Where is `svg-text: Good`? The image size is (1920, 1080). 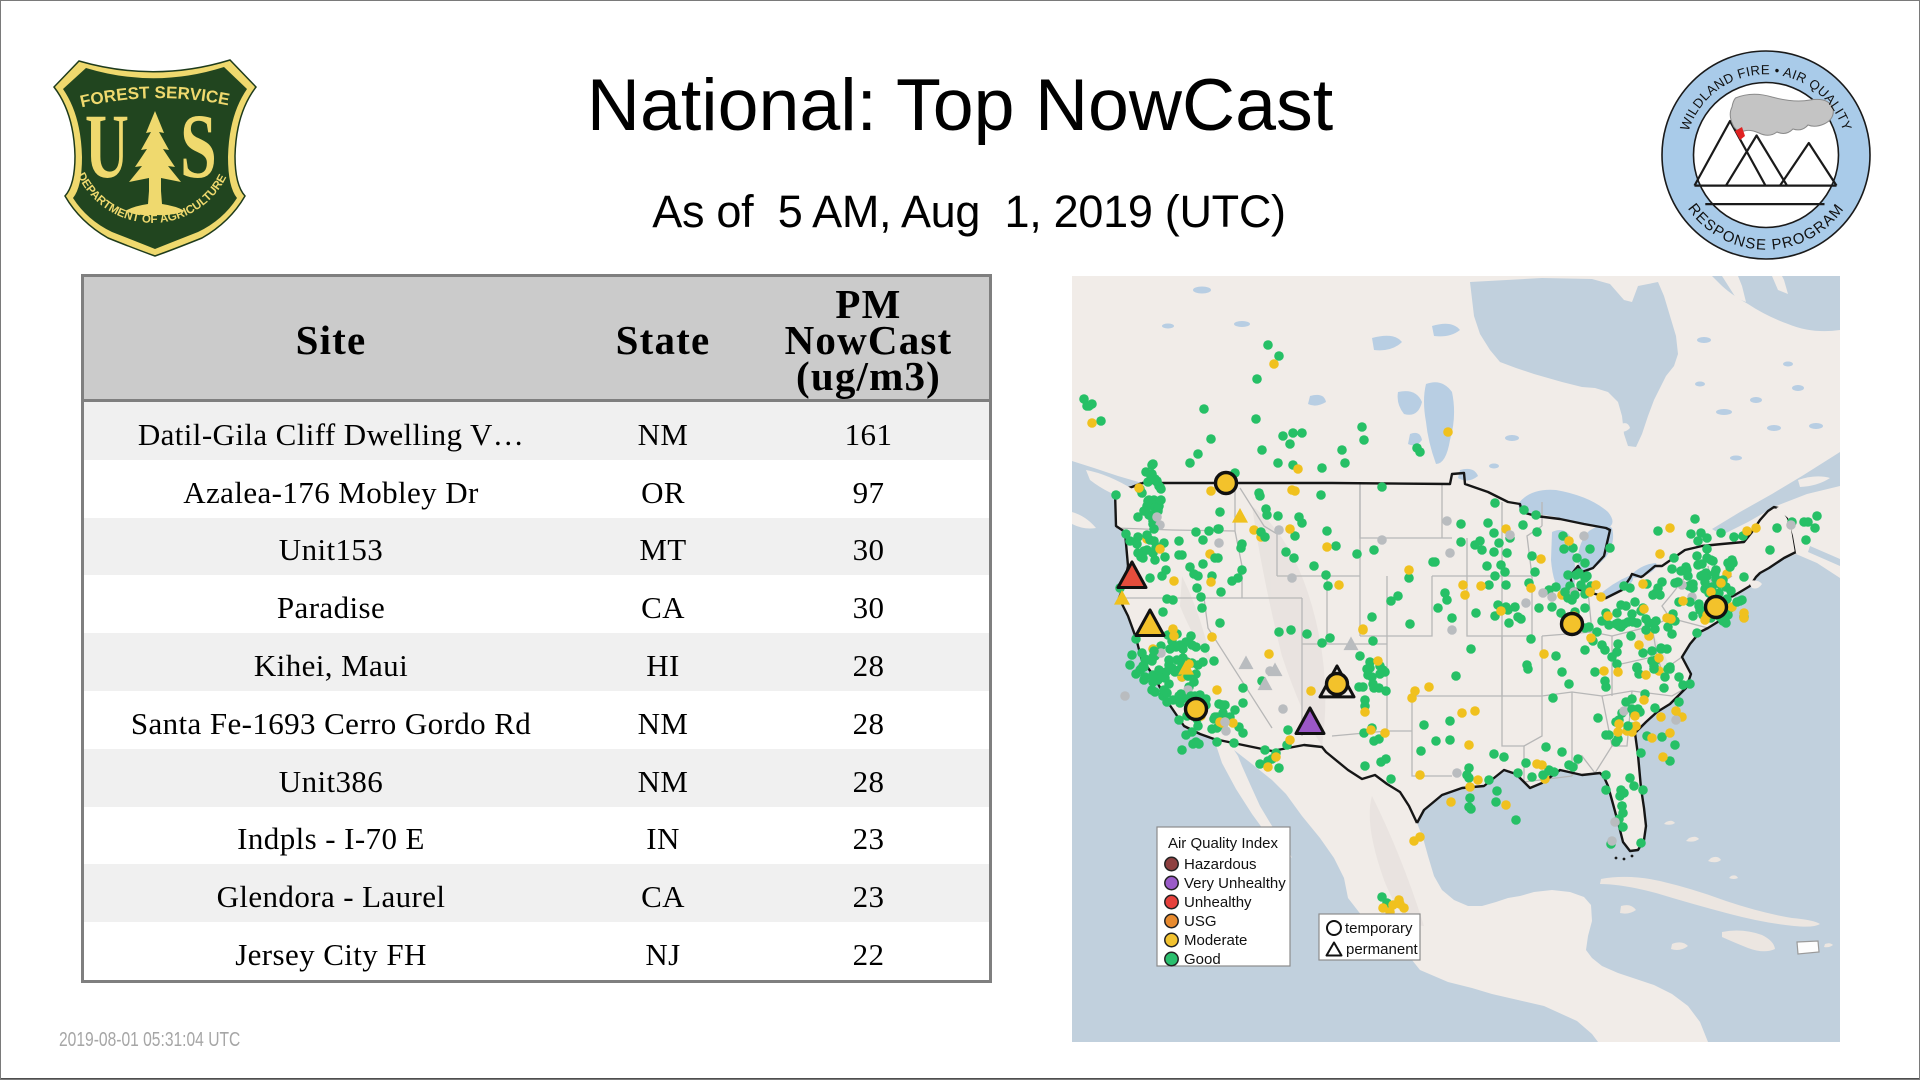 svg-text: Good is located at coordinates (1202, 959).